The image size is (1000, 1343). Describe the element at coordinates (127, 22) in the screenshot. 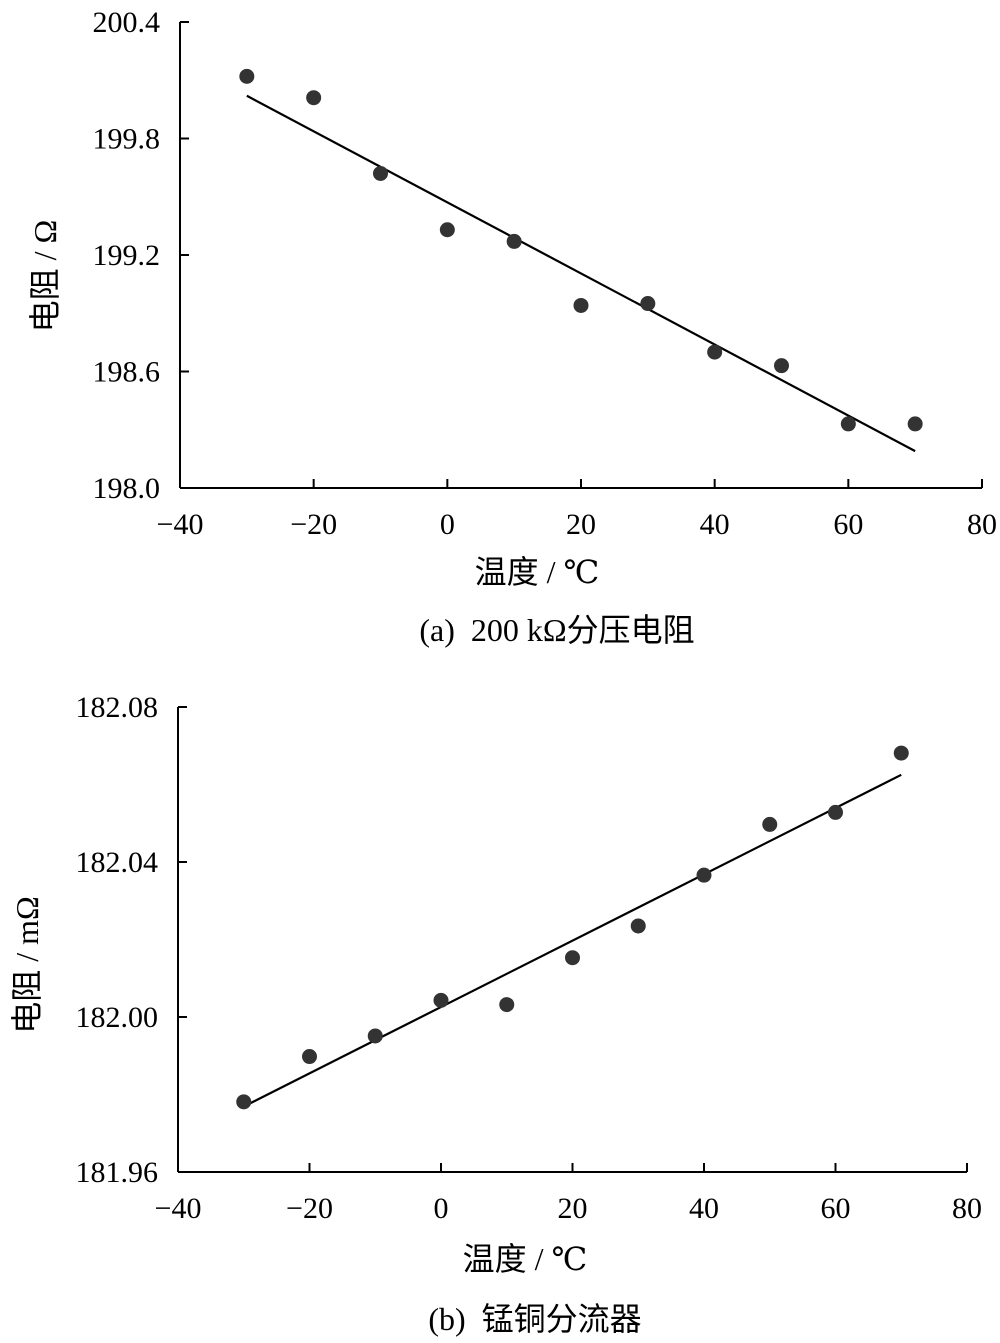

I see `y-tick-label: 200.4` at that location.